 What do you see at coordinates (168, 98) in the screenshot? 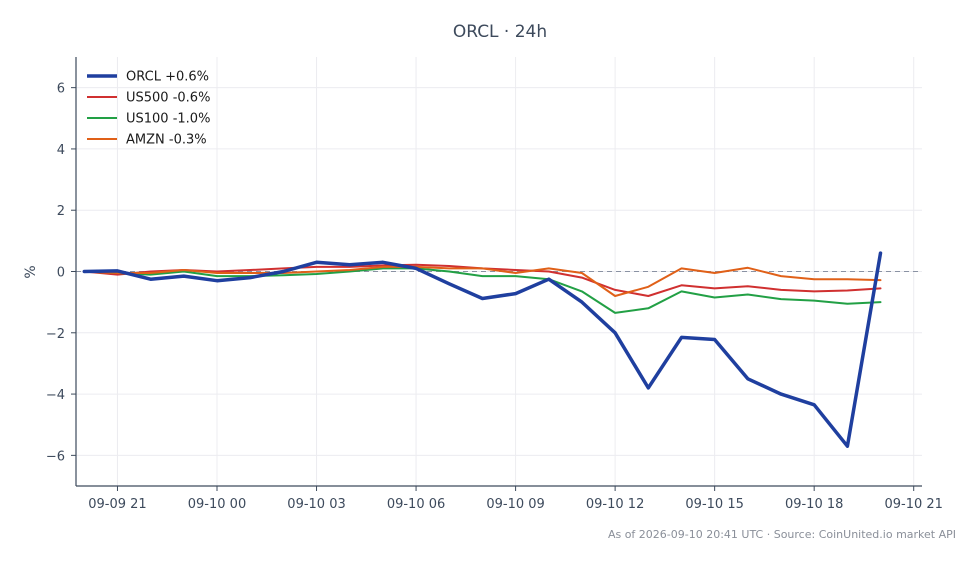
I see `legend-label: US500 -0.6%` at bounding box center [168, 98].